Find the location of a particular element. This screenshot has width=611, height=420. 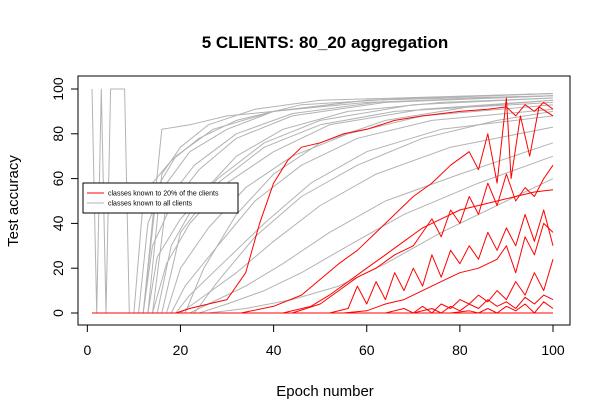

legend-label-red: classes known to 20% of the clients is located at coordinates (163, 194).